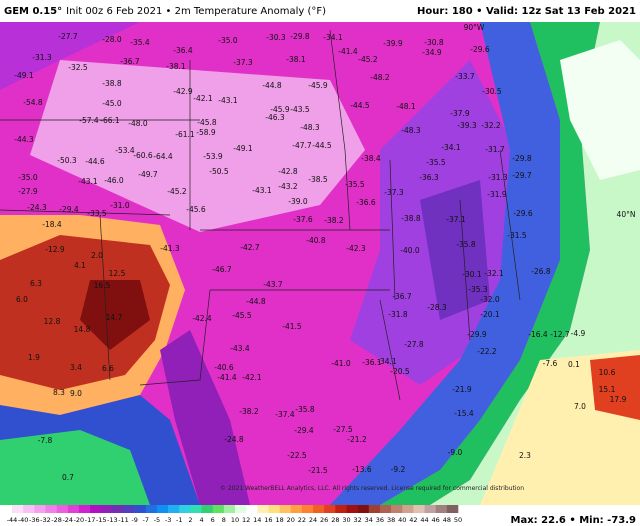 This screenshot has width=640, height=526. Describe the element at coordinates (400, 371) in the screenshot. I see `value-label: -20.5` at that location.